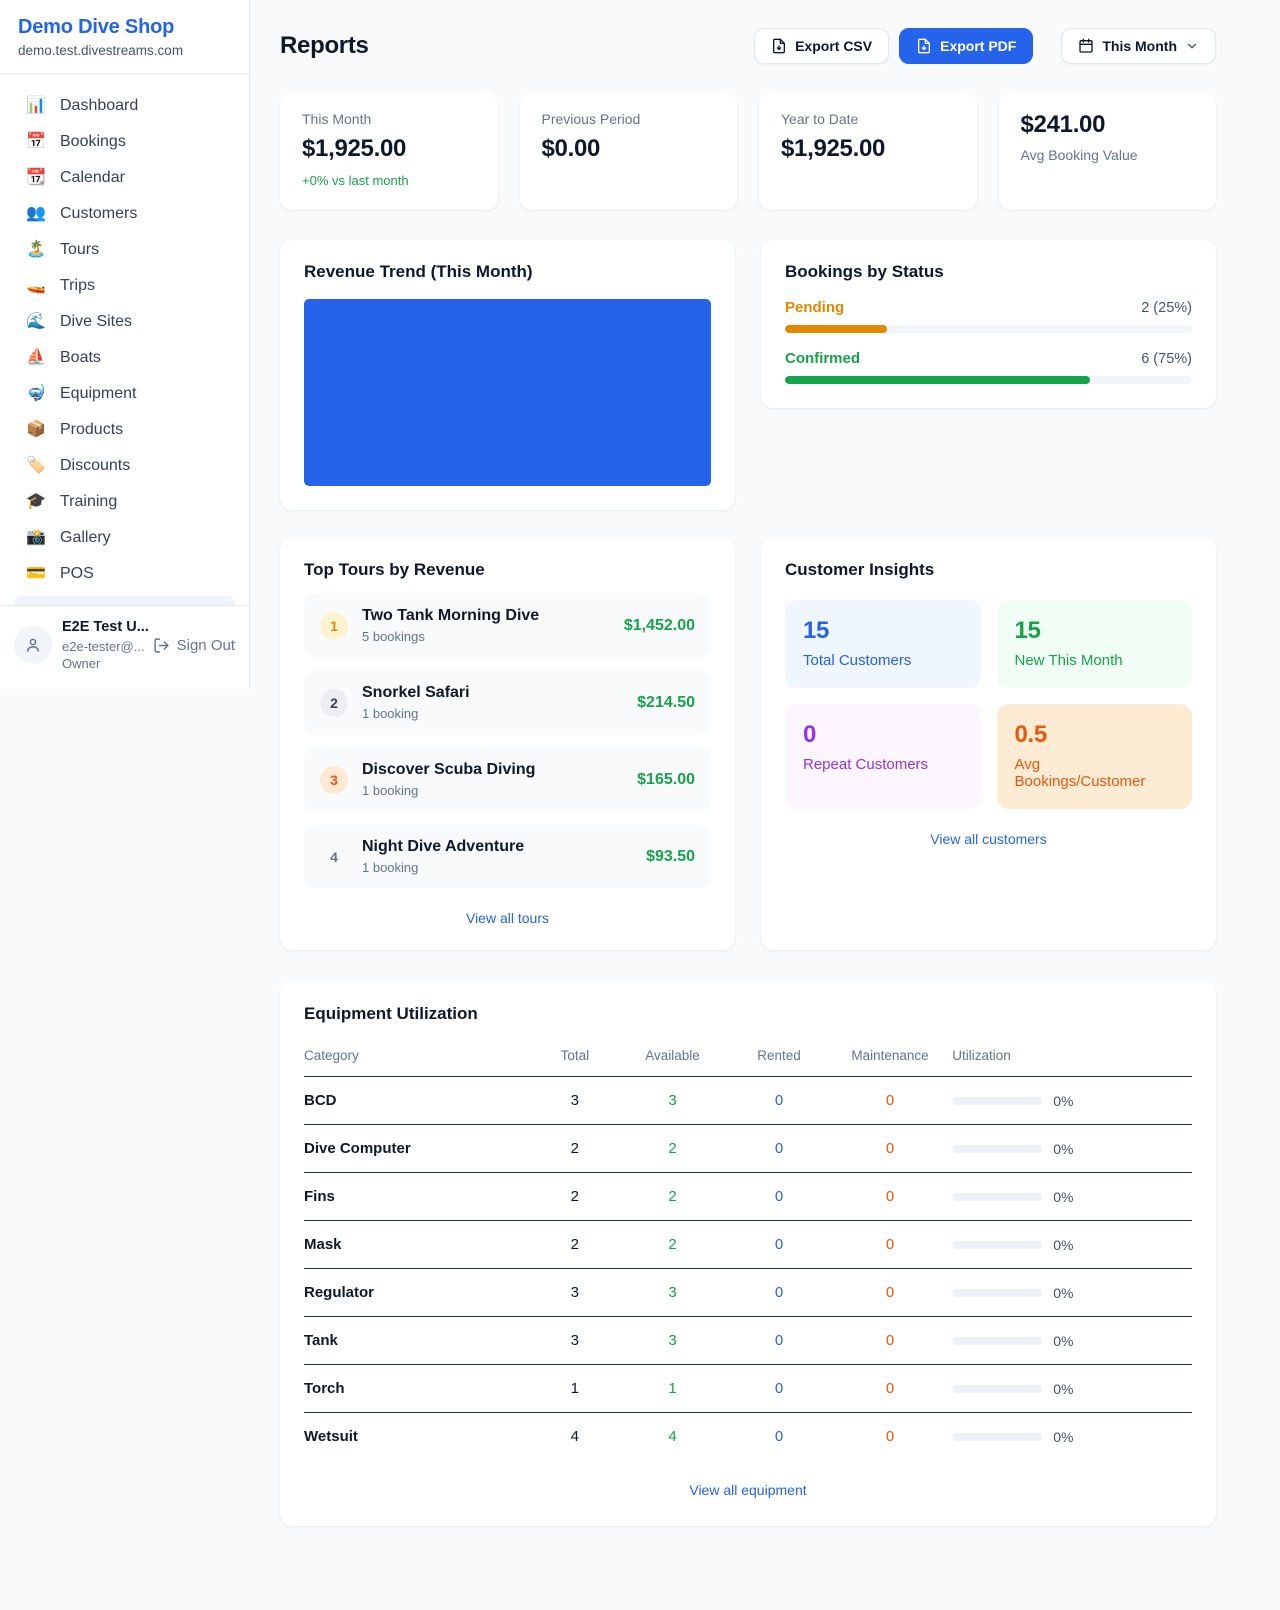 The image size is (1280, 1610). Describe the element at coordinates (822, 358) in the screenshot. I see `status-label-confirmed: Confirmed` at that location.